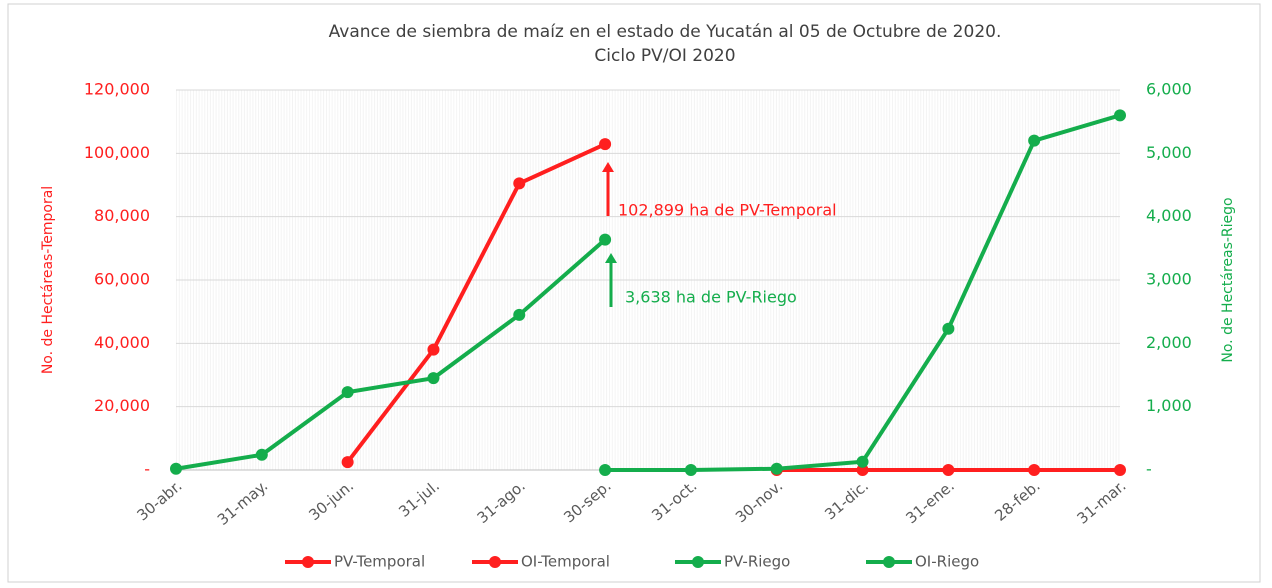 This screenshot has width=1272, height=588. What do you see at coordinates (1149, 469) in the screenshot?
I see `y2-tick-label: -` at bounding box center [1149, 469].